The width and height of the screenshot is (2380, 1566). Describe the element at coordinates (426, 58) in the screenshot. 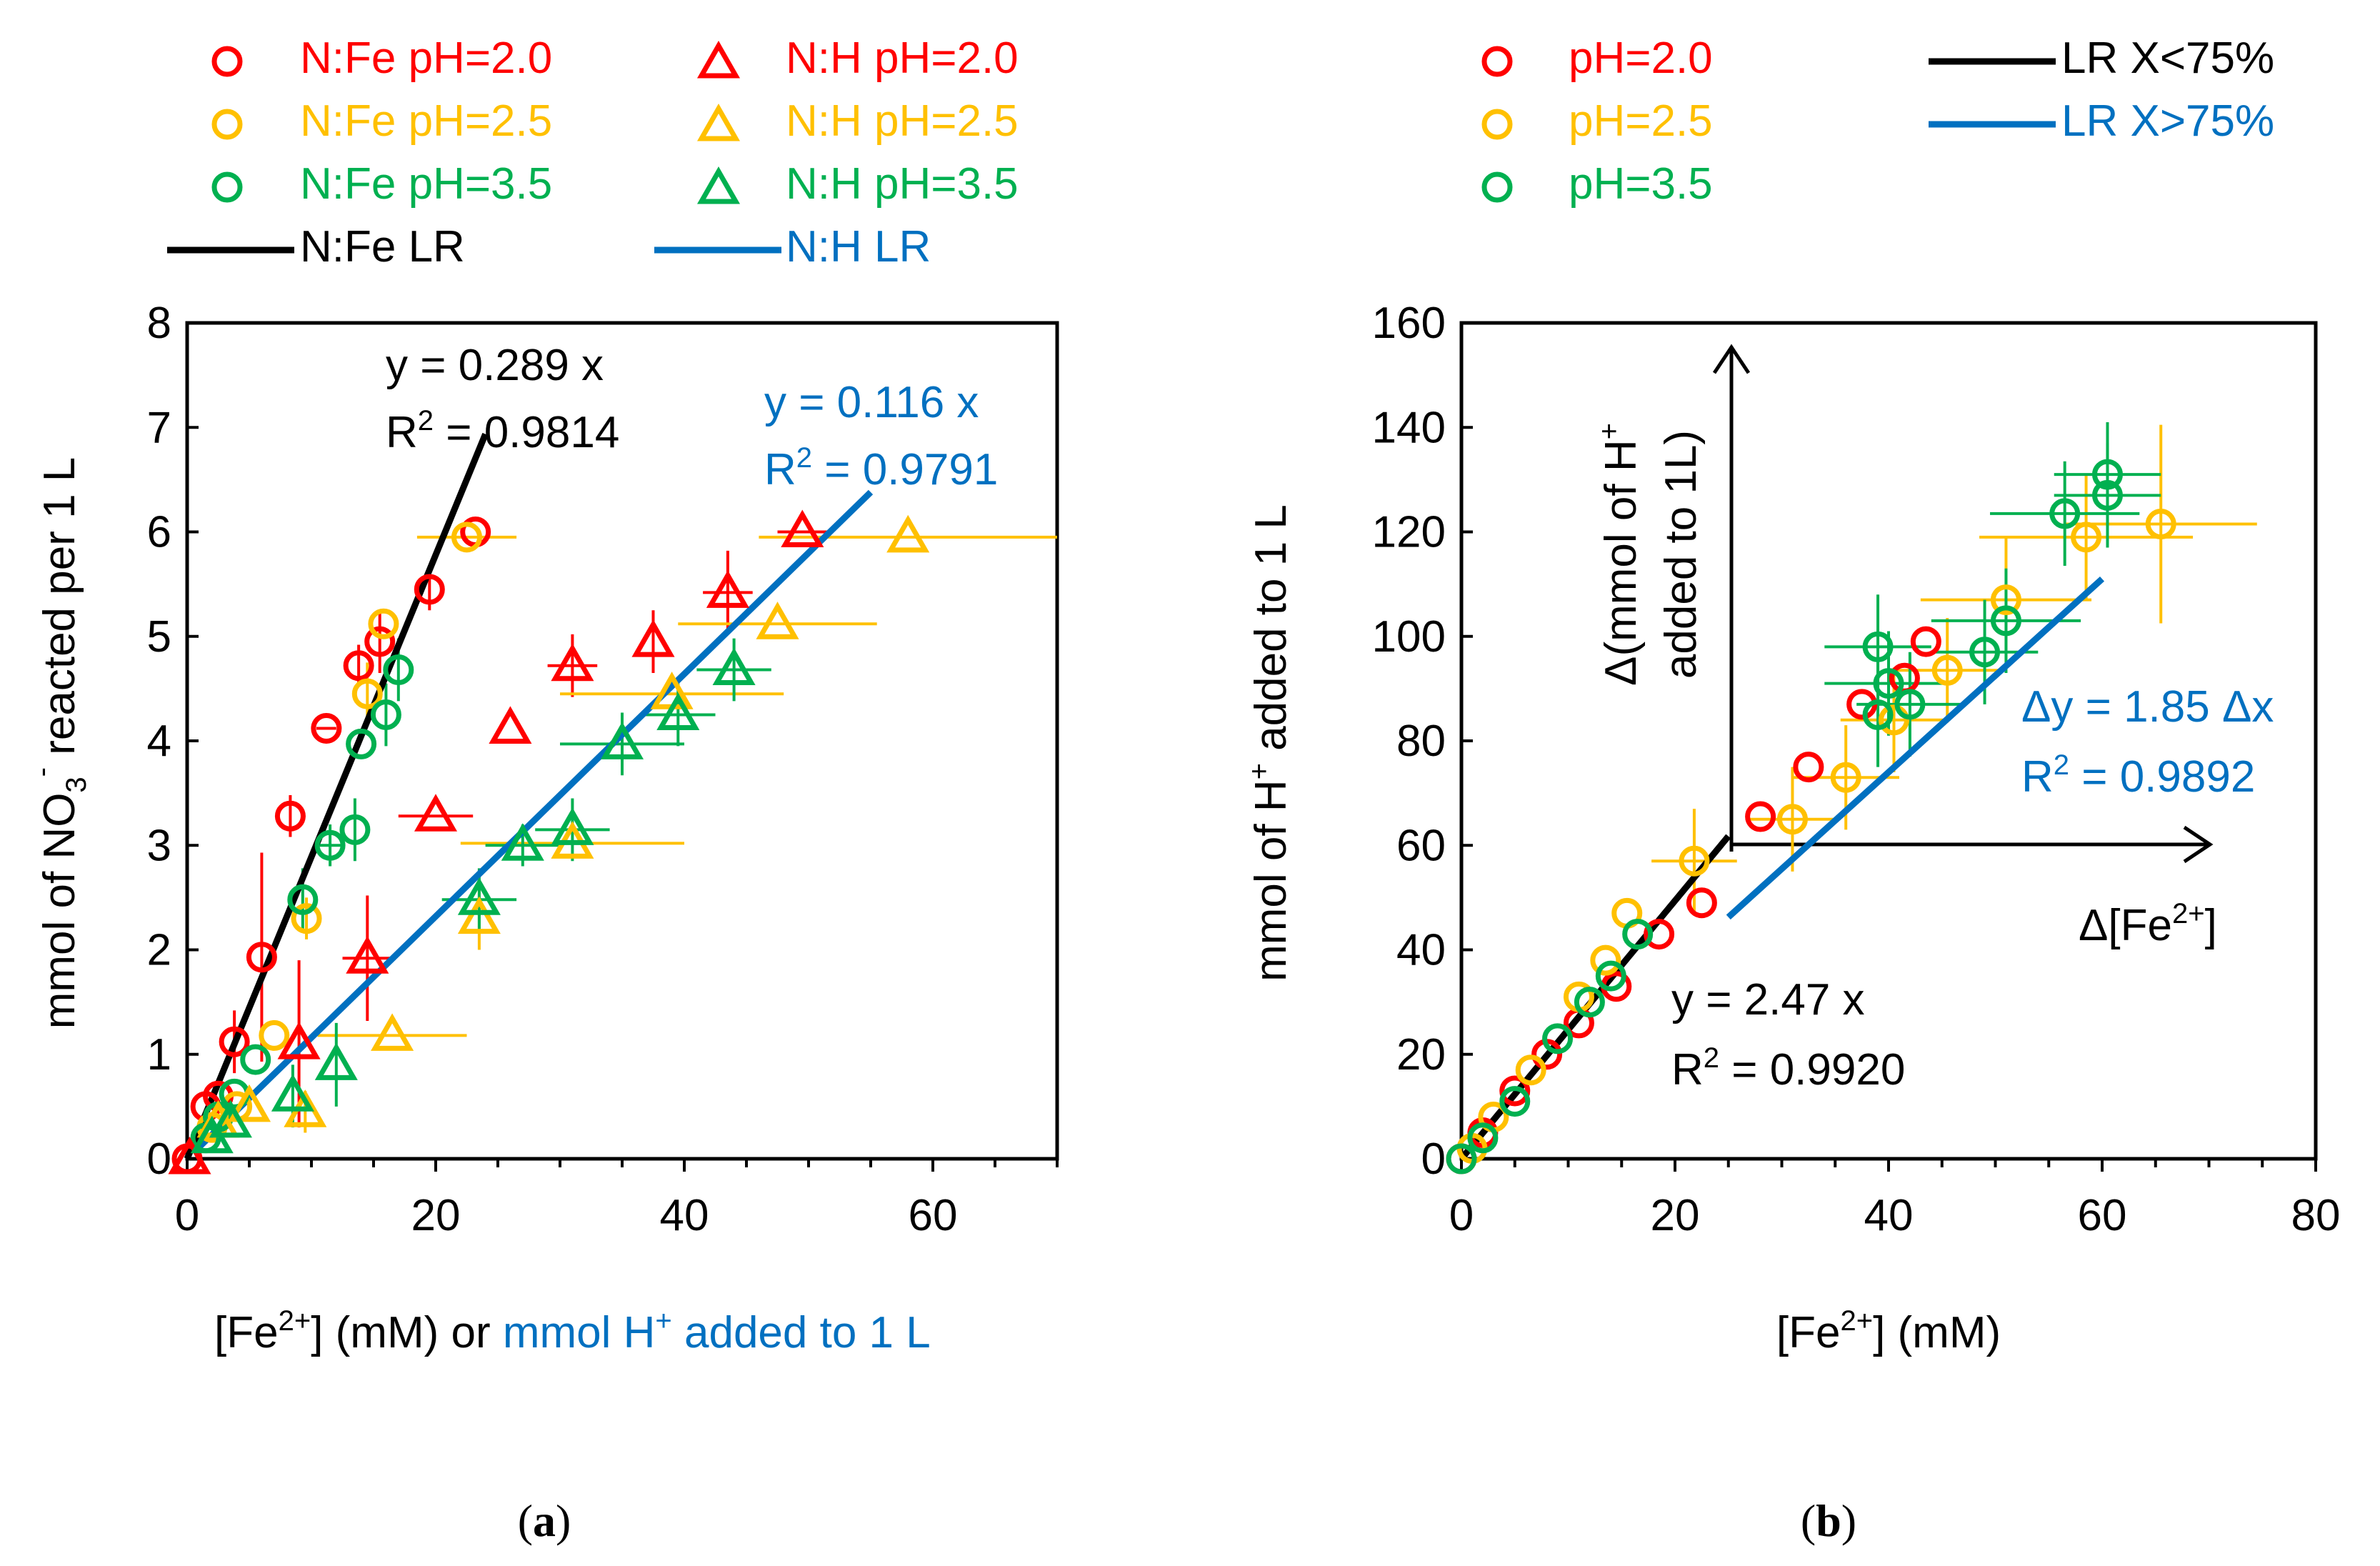

I see `legend-label-fe-ph20: N:Fe pH=2.0` at that location.